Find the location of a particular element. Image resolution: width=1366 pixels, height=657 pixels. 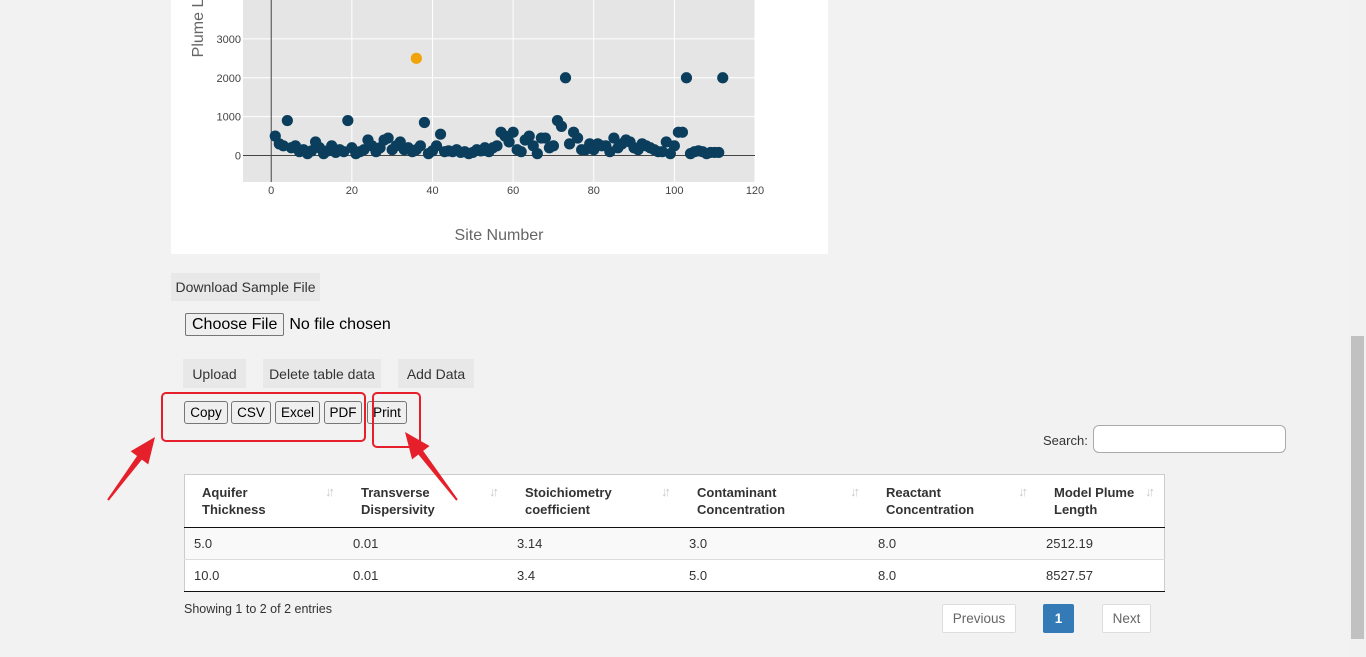

y-tick-label: 0 is located at coordinates (238, 157).